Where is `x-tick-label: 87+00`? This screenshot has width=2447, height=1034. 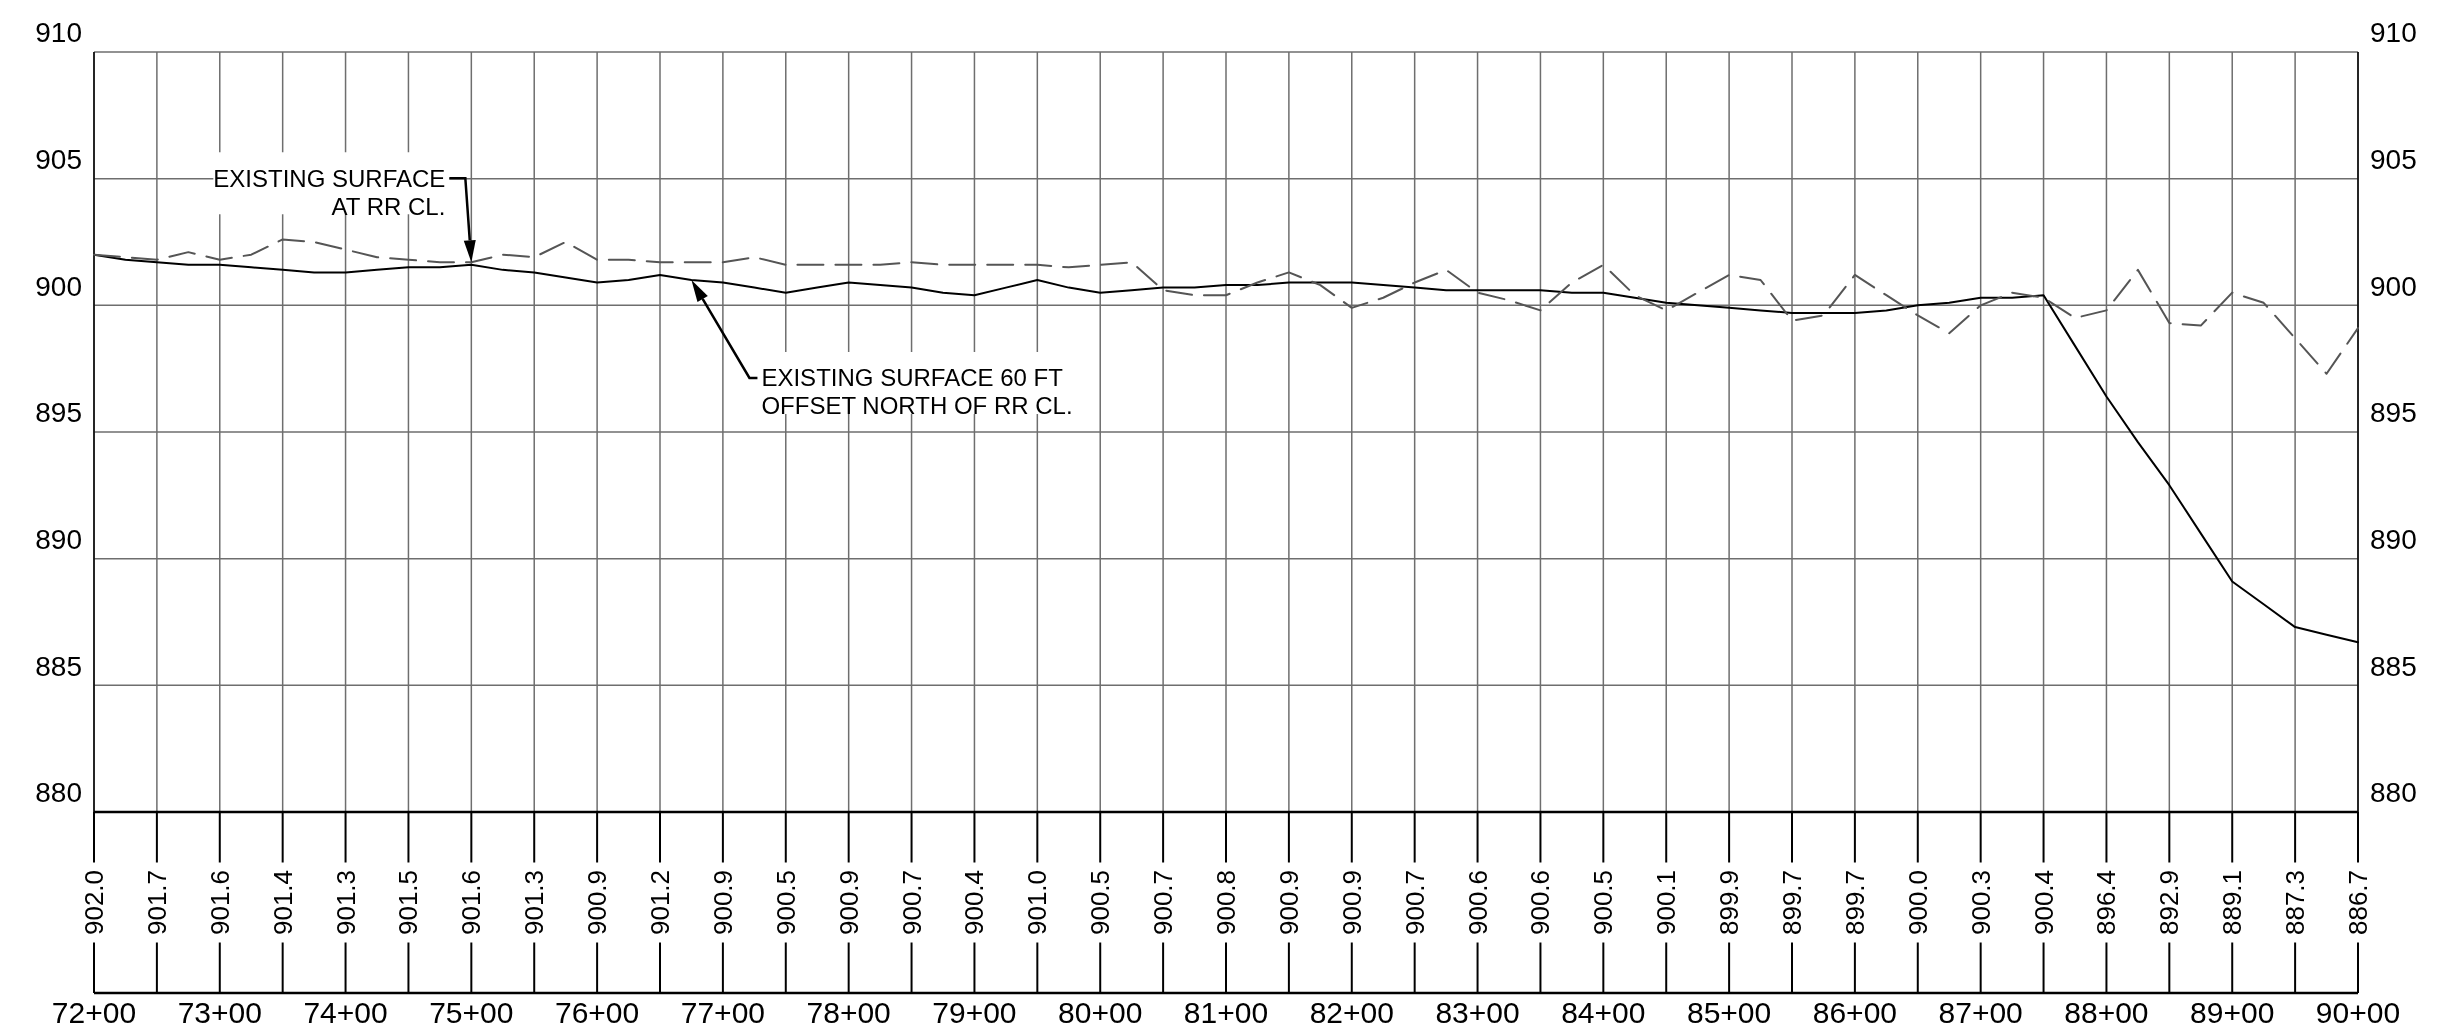
x-tick-label: 87+00 is located at coordinates (1980, 1012).